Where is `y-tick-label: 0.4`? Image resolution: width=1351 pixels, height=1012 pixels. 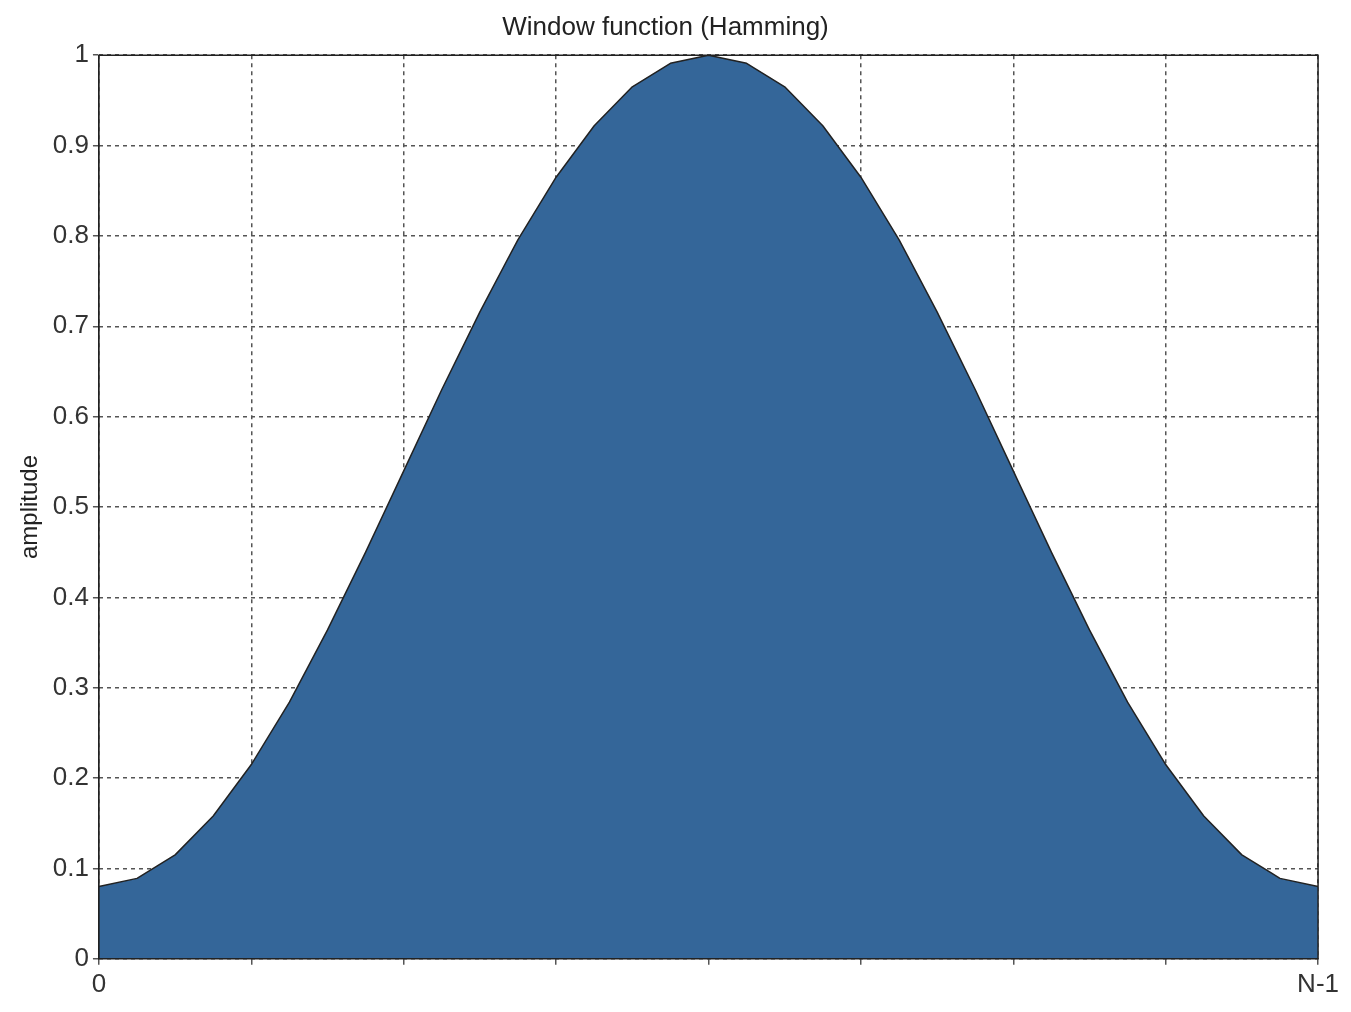 y-tick-label: 0.4 is located at coordinates (70, 595).